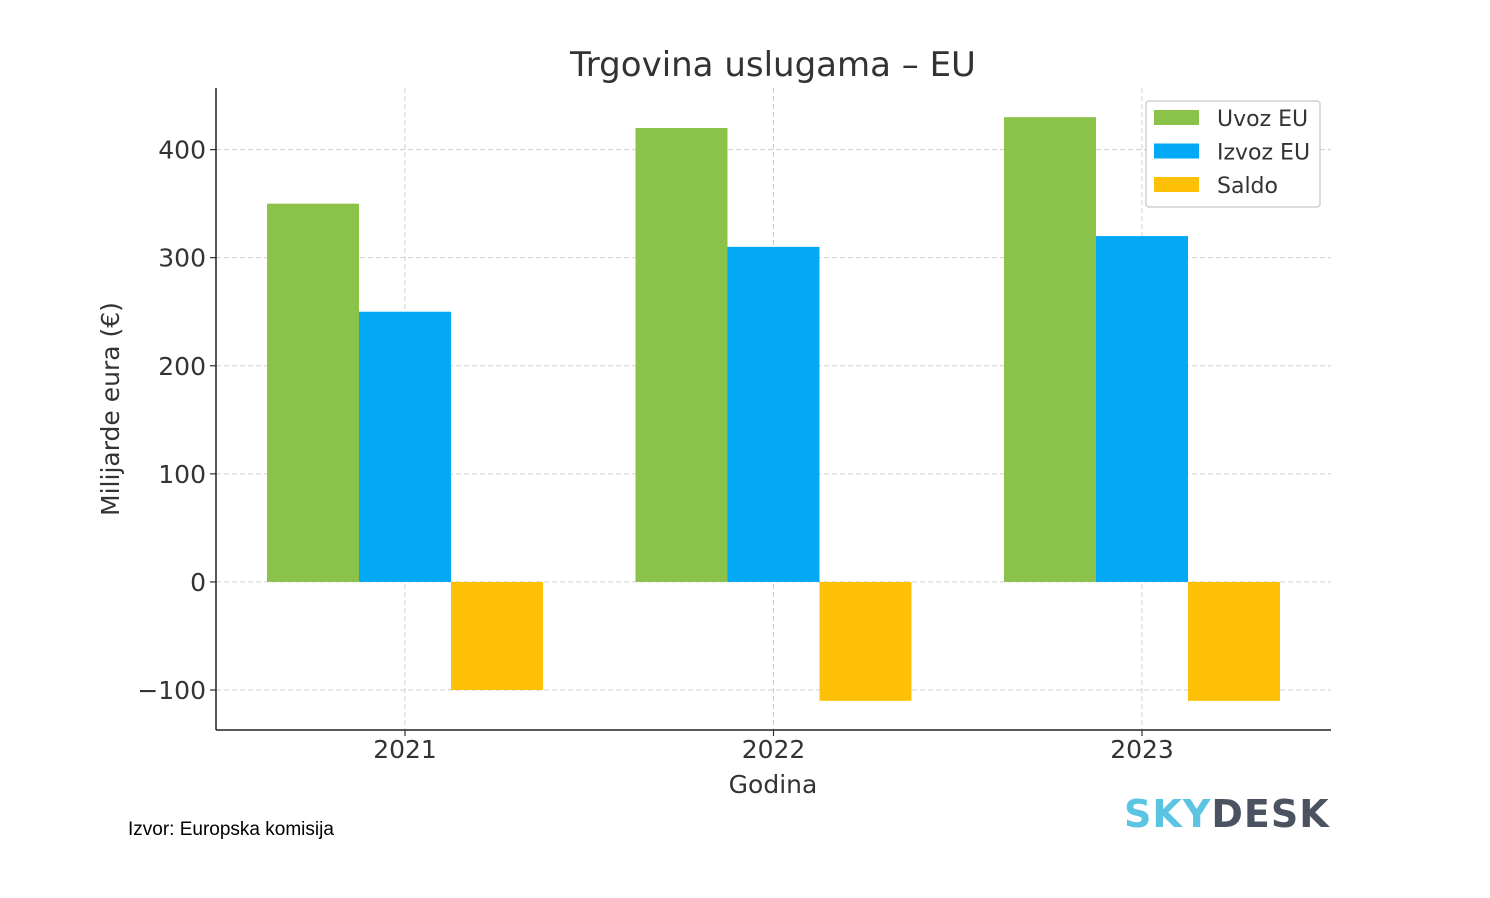 The width and height of the screenshot is (1490, 898). Describe the element at coordinates (182, 150) in the screenshot. I see `y-tick-label: 400` at that location.